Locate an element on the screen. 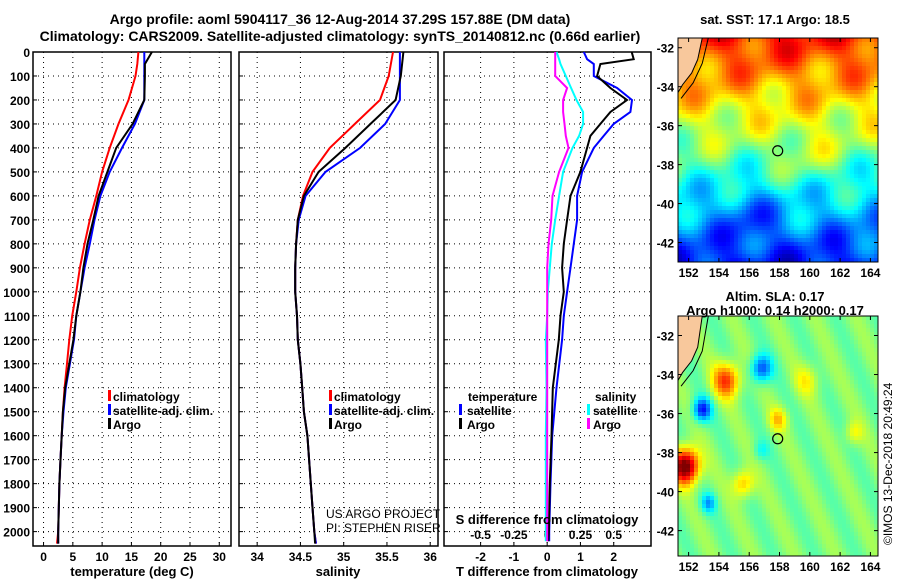 Image resolution: width=900 pixels, height=585 pixels. depth-tick-label: 900 is located at coordinates (20, 269).